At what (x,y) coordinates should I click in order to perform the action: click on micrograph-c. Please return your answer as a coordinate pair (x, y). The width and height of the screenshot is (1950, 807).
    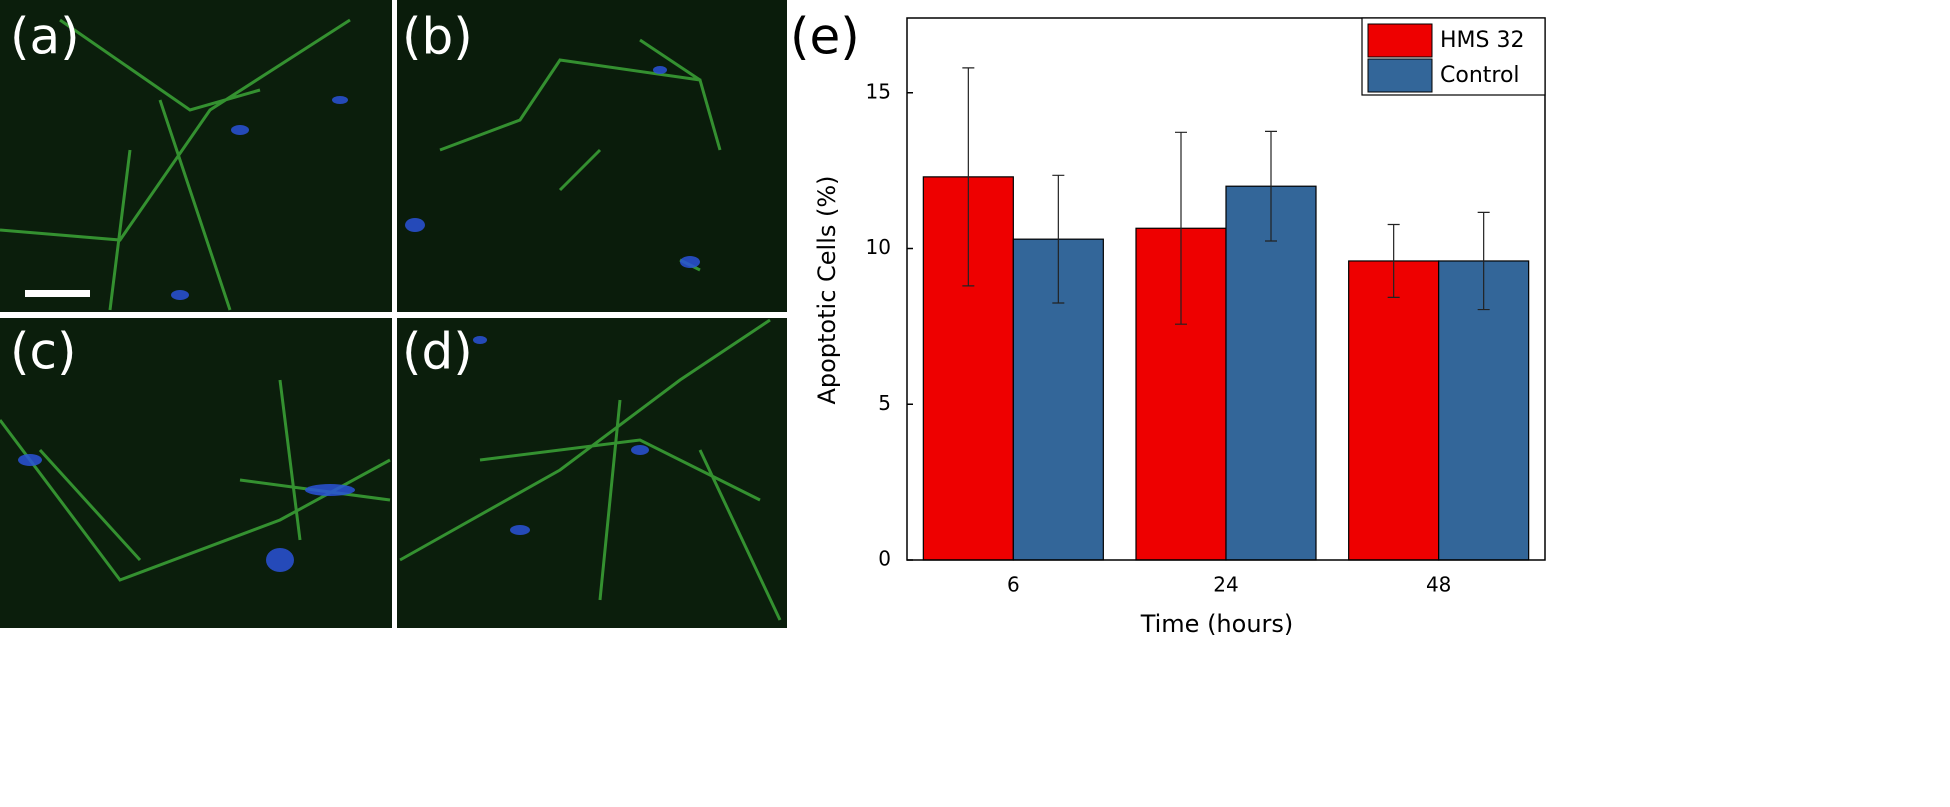
    Looking at the image, I should click on (196, 473).